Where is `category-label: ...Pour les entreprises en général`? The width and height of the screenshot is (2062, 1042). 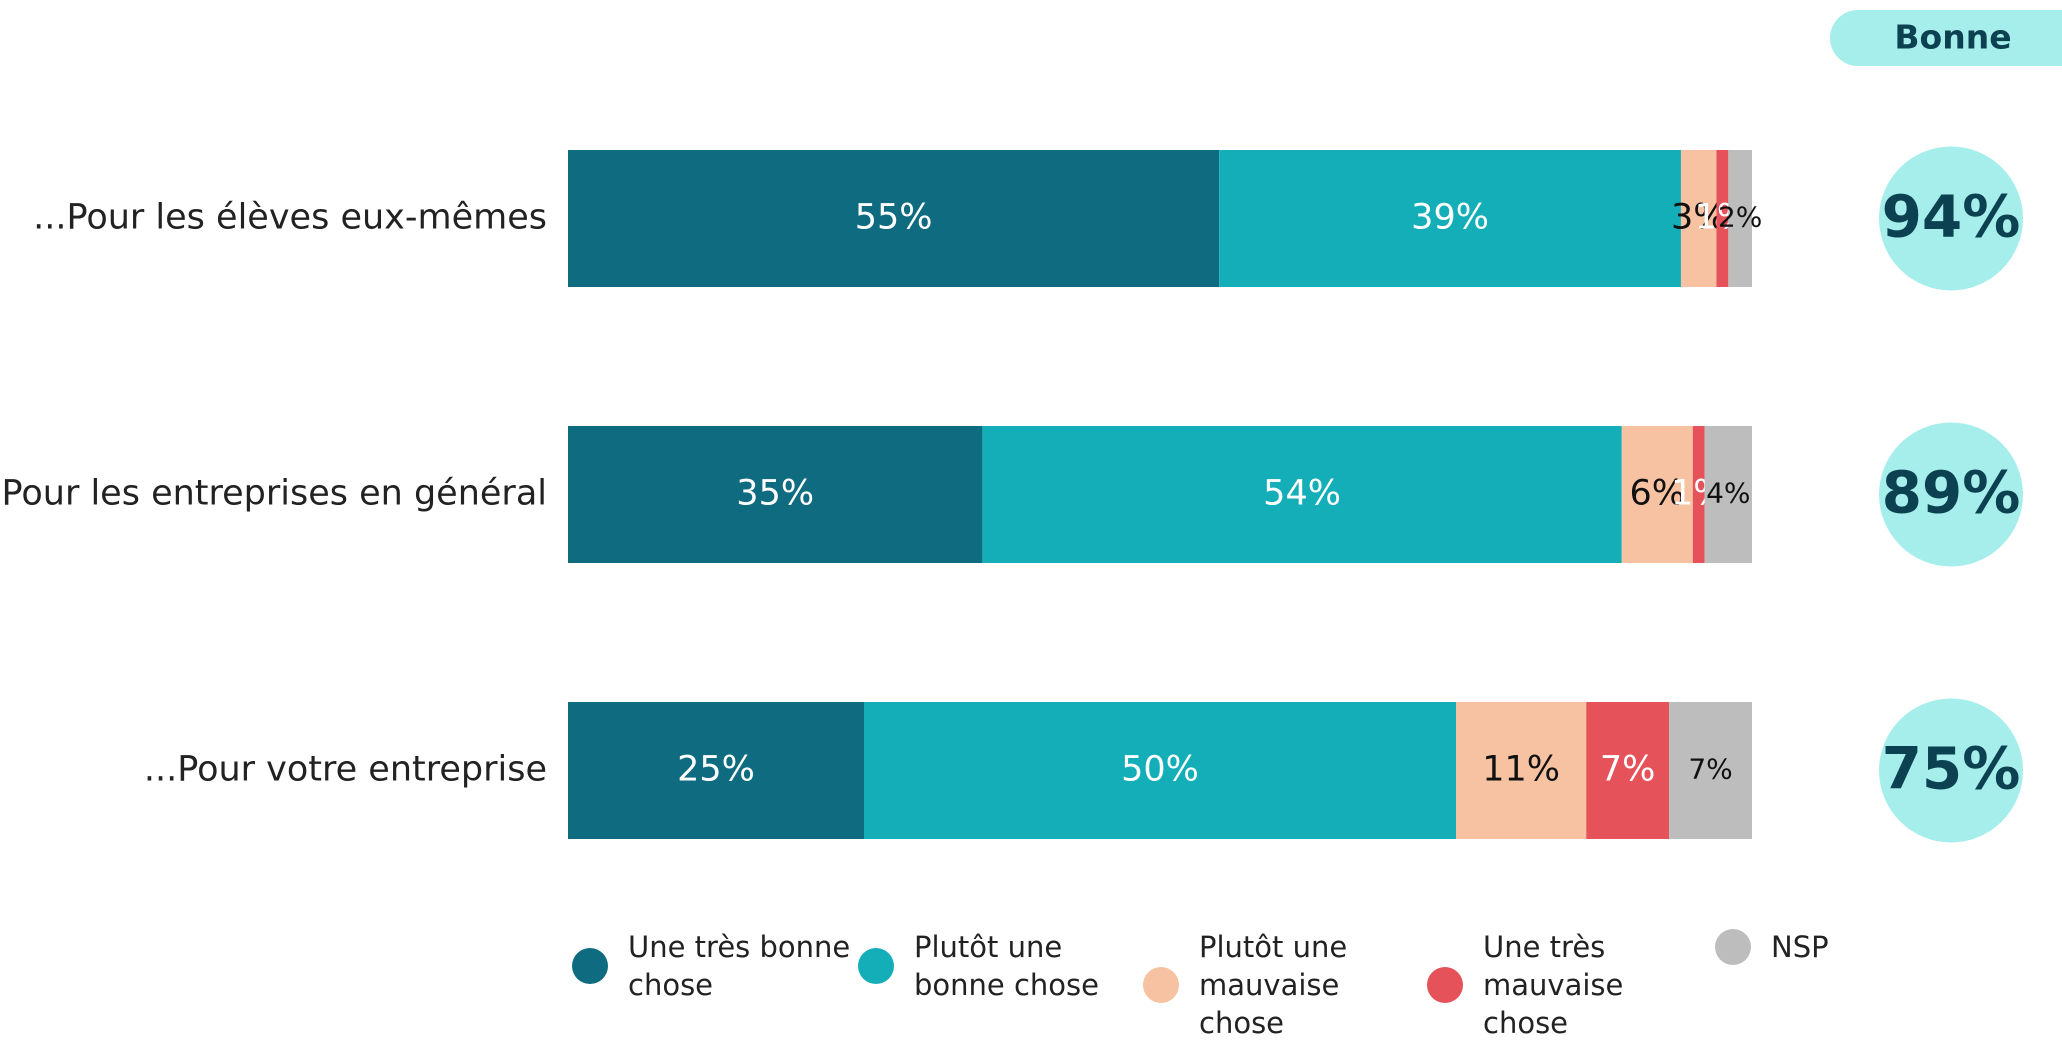 category-label: ...Pour les entreprises en général is located at coordinates (273, 494).